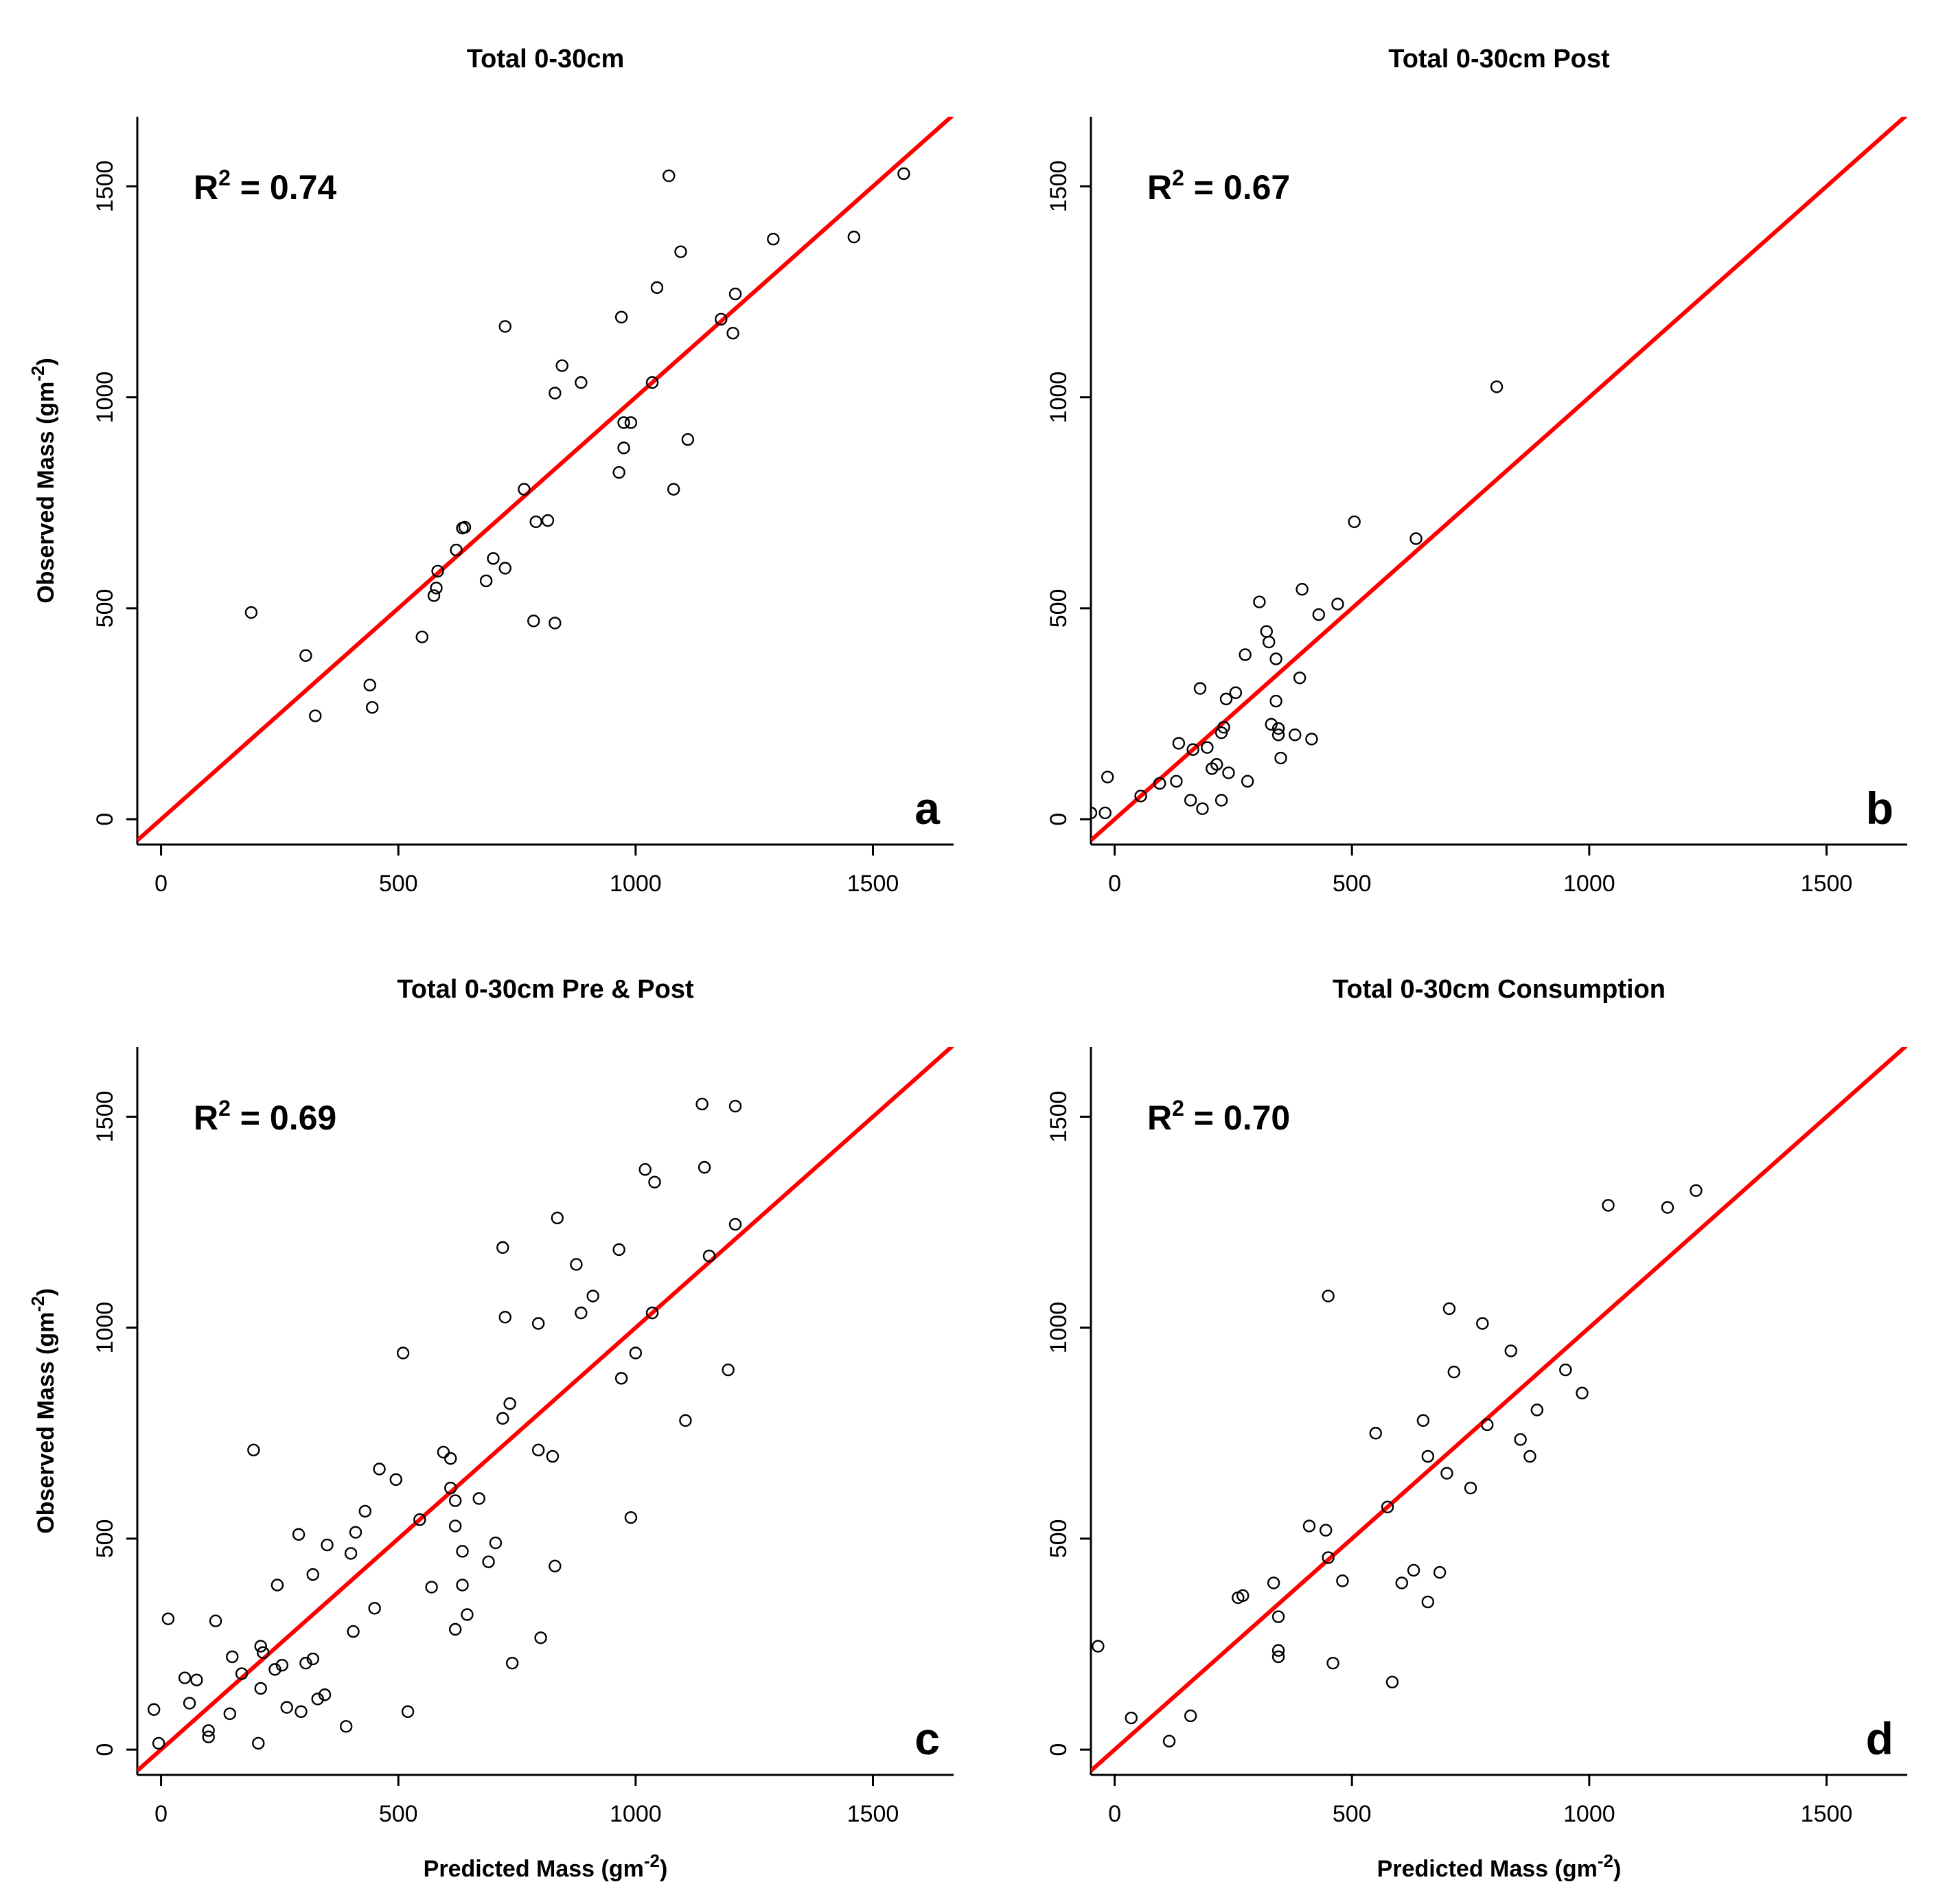 This screenshot has width=1934, height=1904. I want to click on r-squared-label: R2 = 0.70, so click(1218, 1116).